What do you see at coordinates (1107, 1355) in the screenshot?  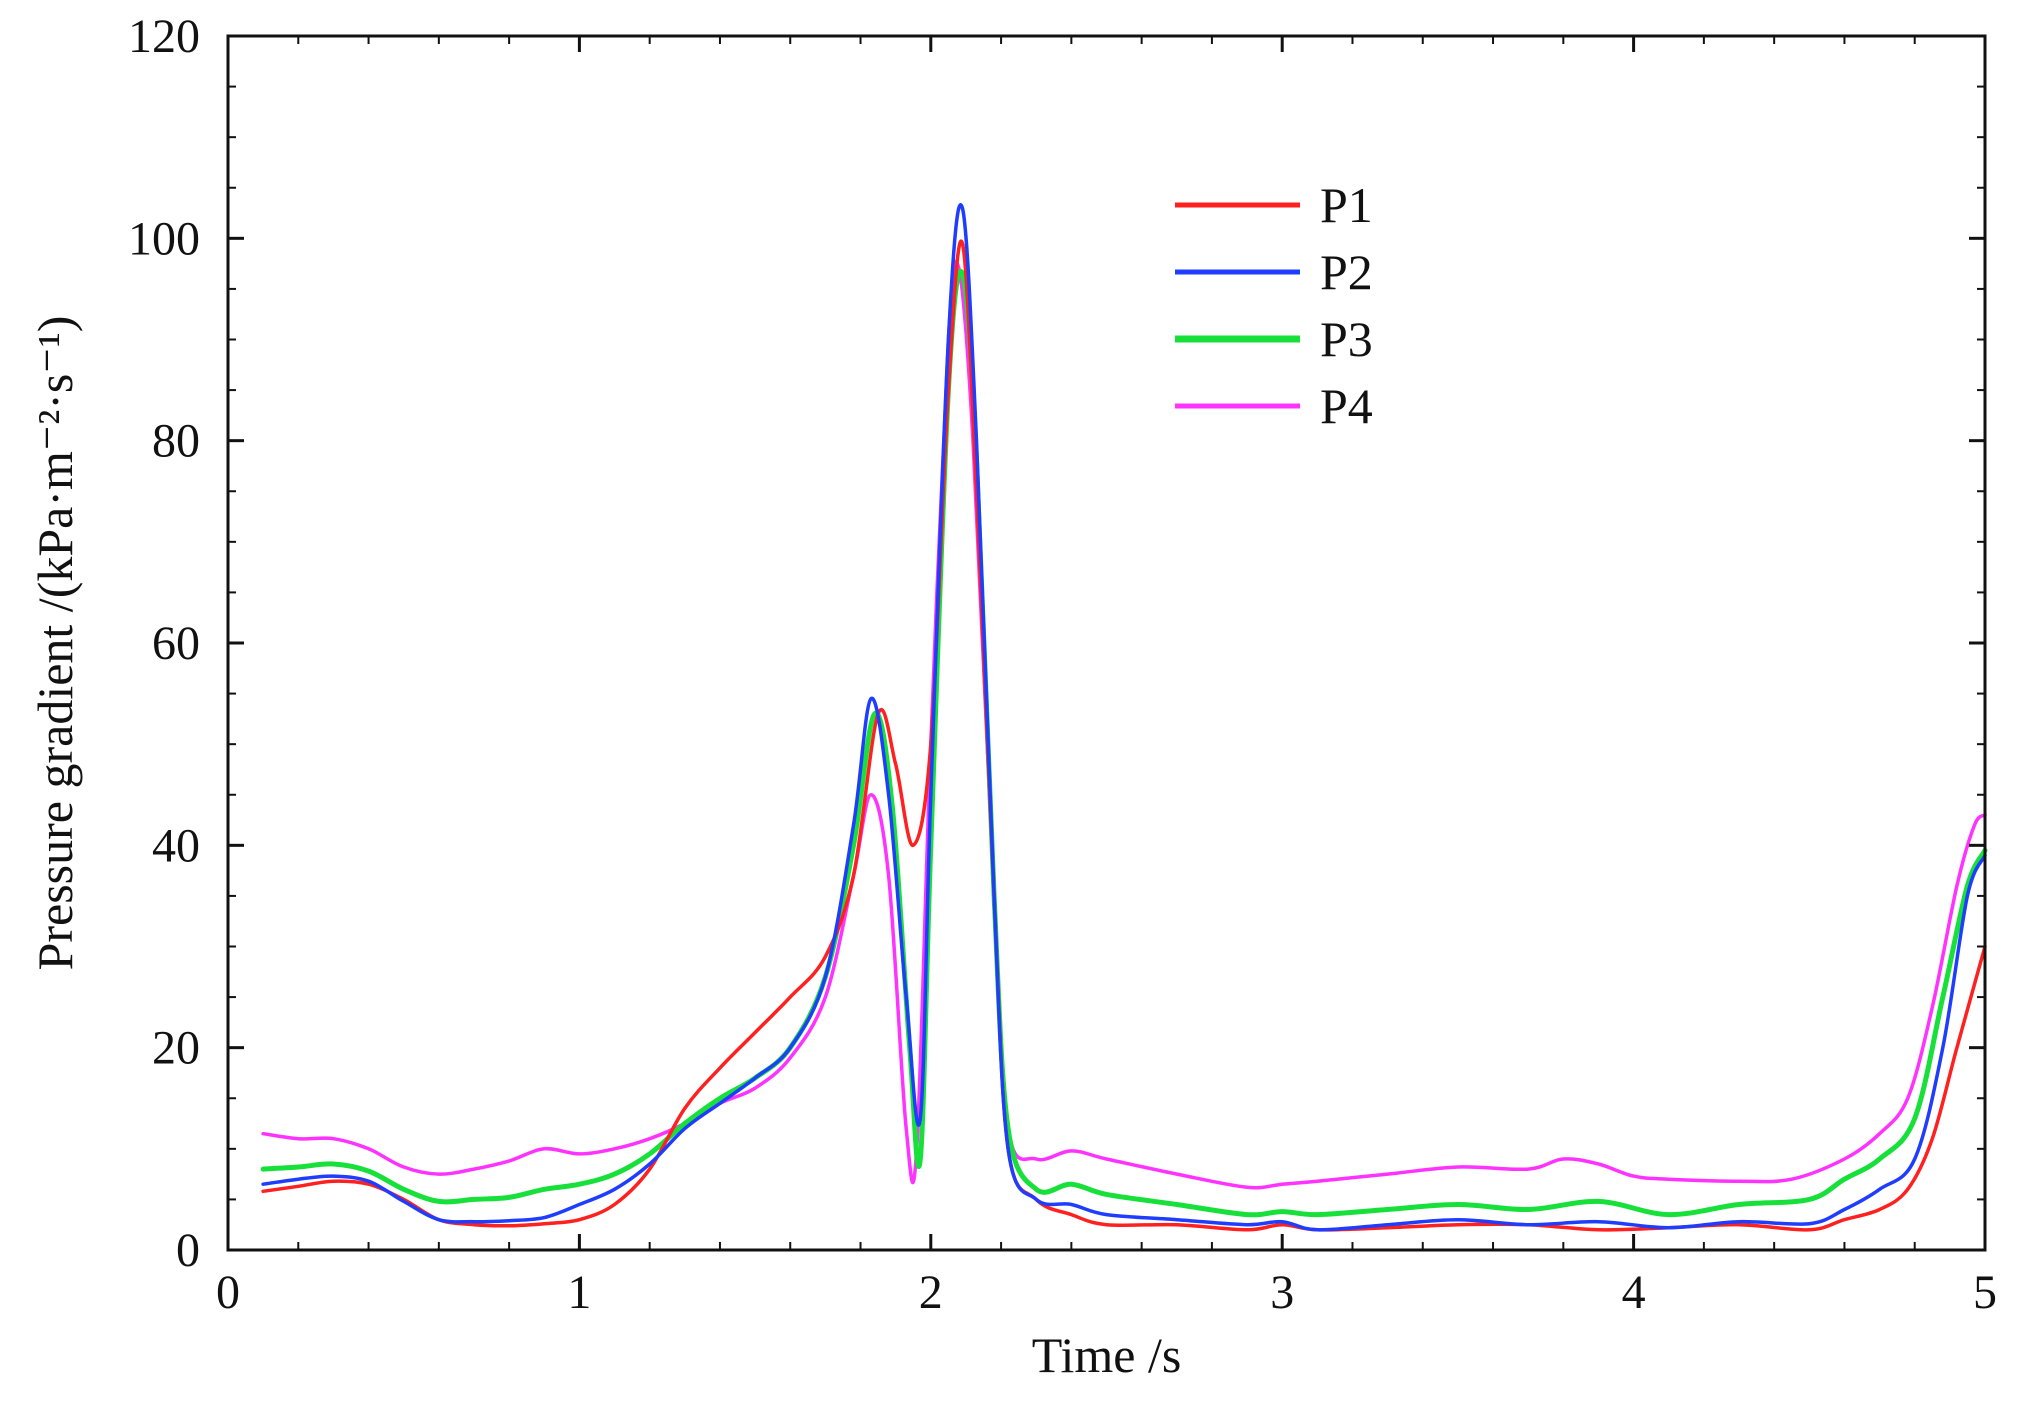 I see `x-axis-title: Time /s` at bounding box center [1107, 1355].